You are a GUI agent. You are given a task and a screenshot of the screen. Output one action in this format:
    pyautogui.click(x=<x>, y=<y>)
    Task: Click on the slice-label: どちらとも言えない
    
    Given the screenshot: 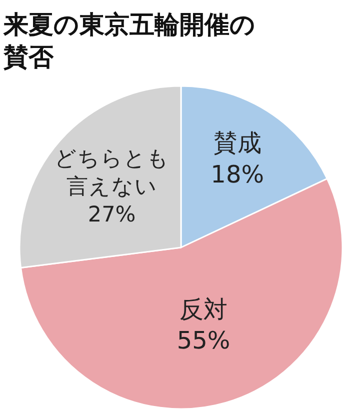 What is the action you would take?
    pyautogui.click(x=112, y=173)
    